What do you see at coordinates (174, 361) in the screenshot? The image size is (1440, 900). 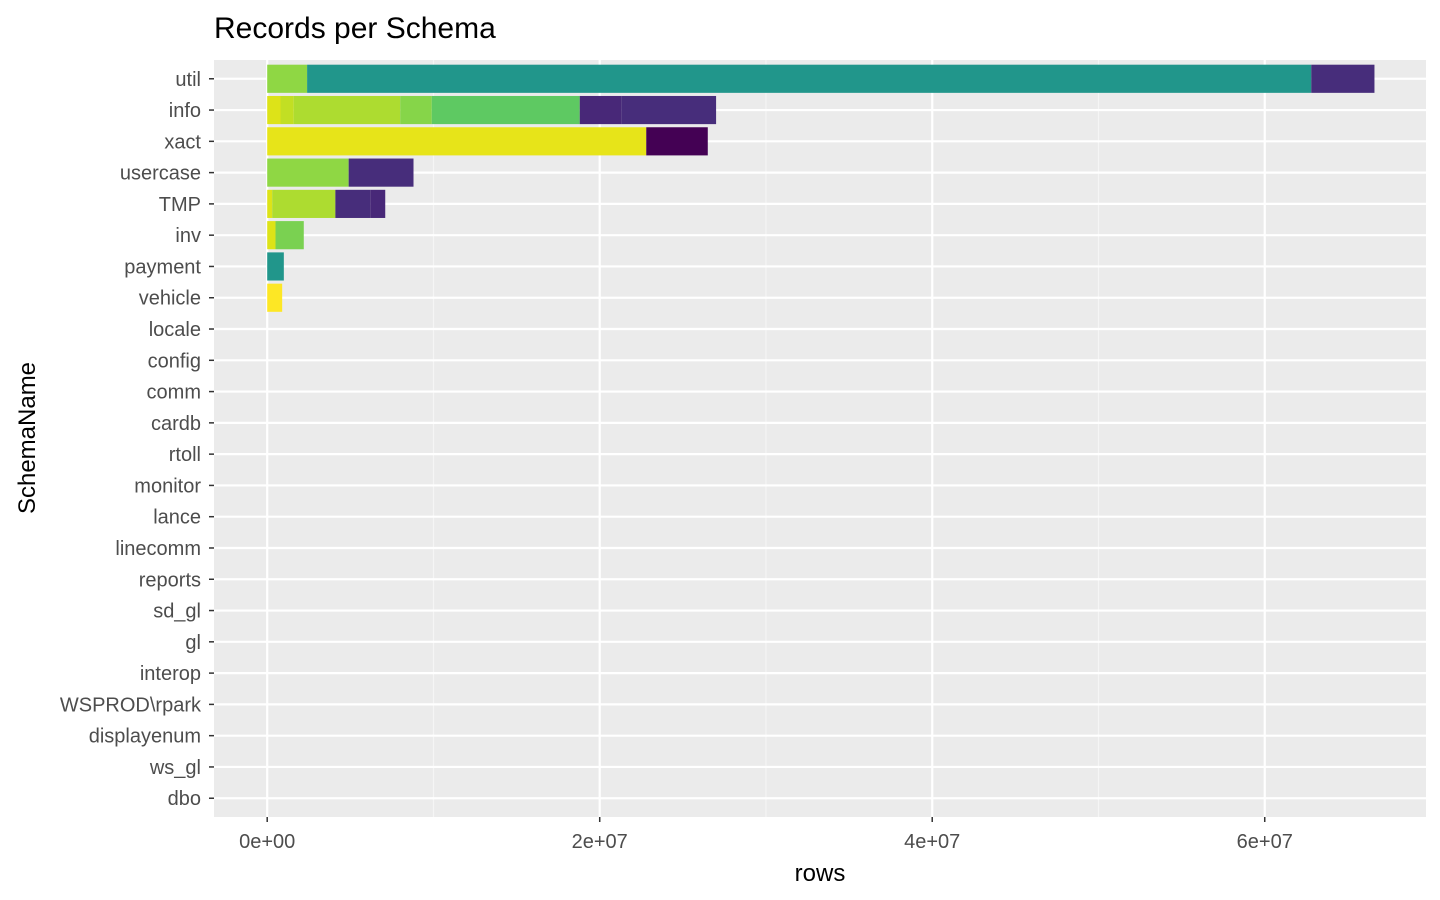 I see `y-tick-label-9: config` at bounding box center [174, 361].